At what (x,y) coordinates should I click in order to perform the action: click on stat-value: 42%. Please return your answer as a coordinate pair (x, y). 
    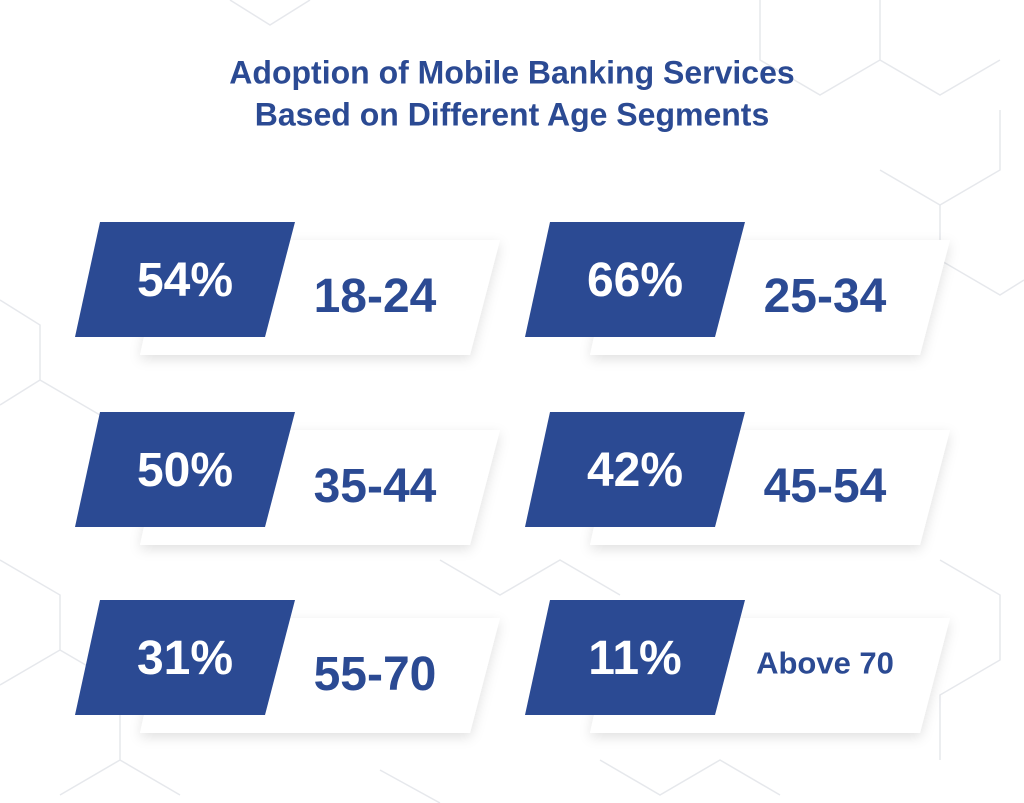
    Looking at the image, I should click on (635, 470).